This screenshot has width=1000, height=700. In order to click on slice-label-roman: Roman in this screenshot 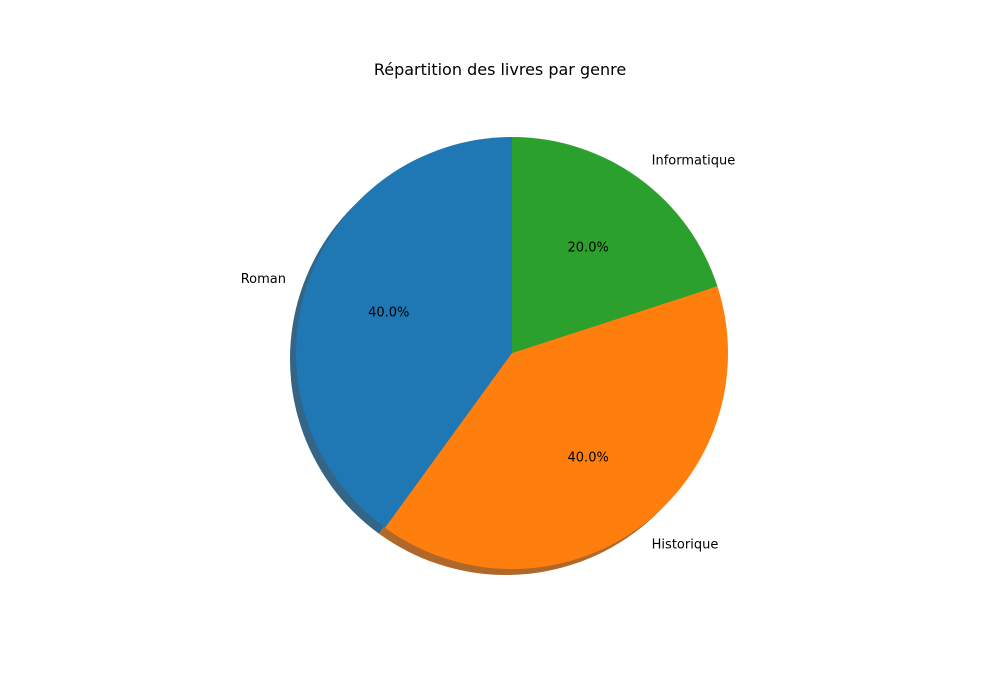, I will do `click(263, 279)`.